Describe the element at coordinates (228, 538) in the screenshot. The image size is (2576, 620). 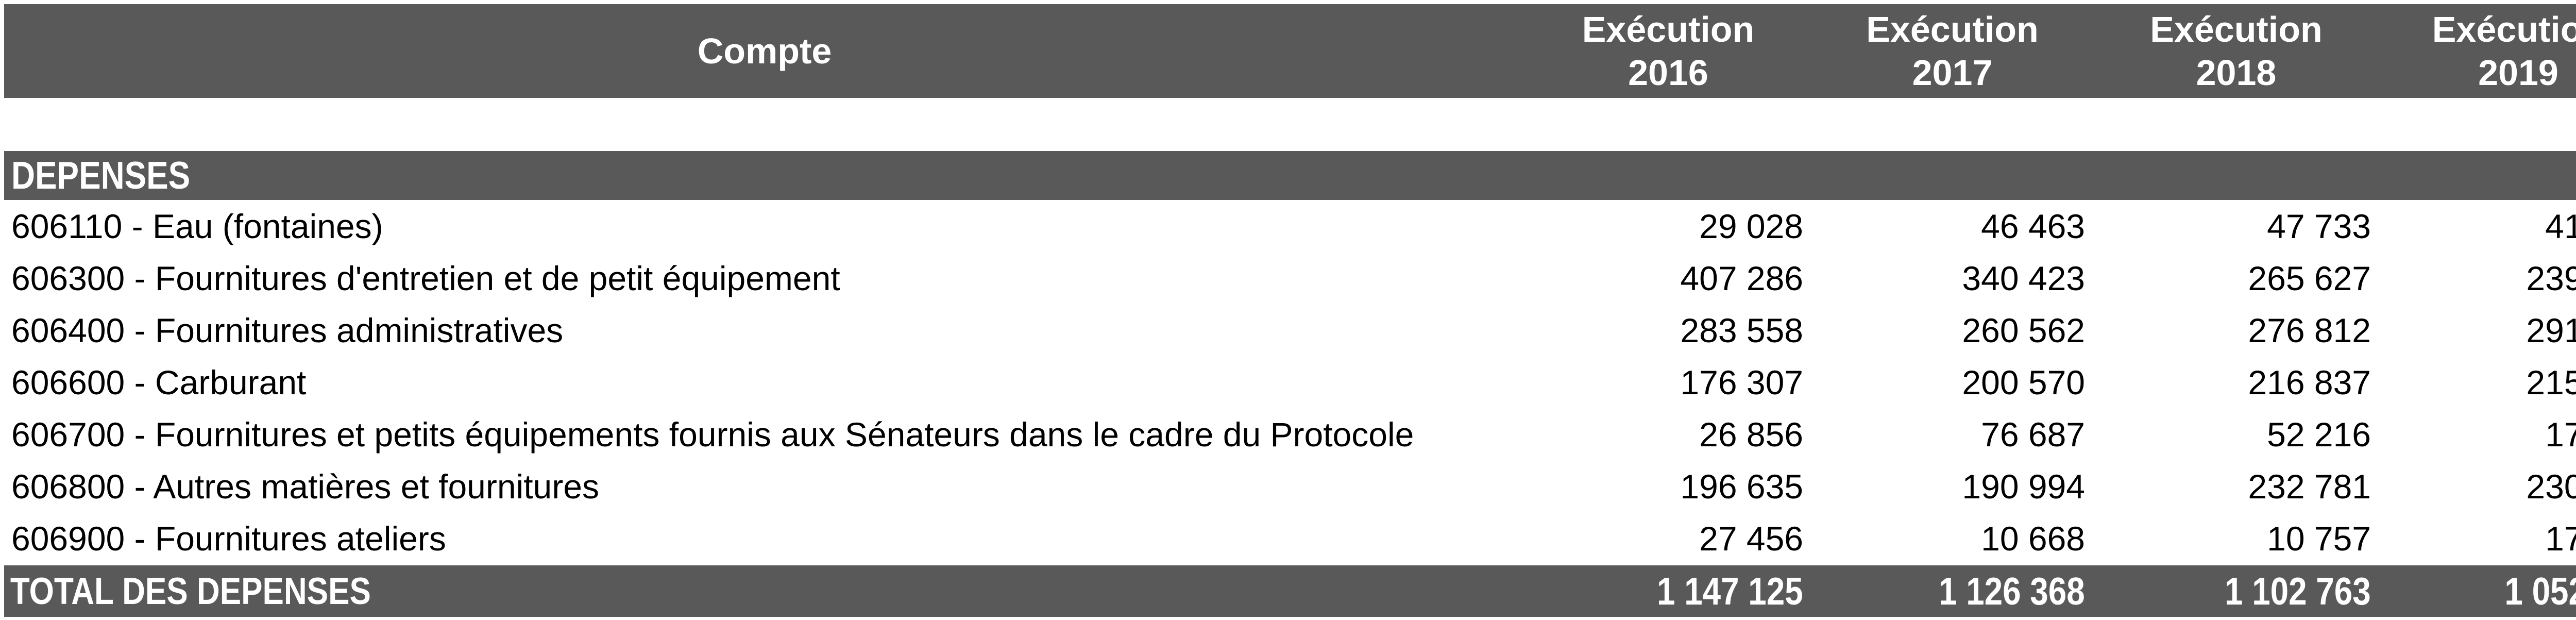
I see `account-label: 606900 - Fournitures ateliers` at that location.